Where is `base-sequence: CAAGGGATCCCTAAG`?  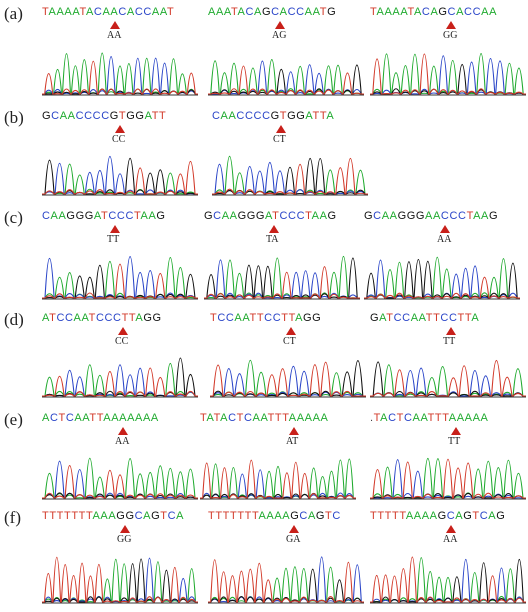
base-sequence: CAAGGGATCCCTAAG is located at coordinates (104, 218).